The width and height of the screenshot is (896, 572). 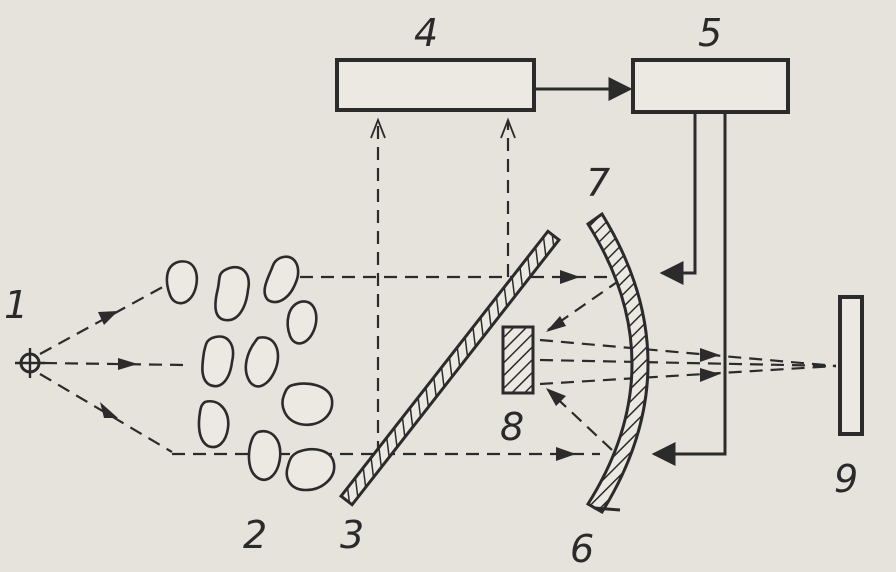 What do you see at coordinates (607, 509) in the screenshot?
I see `mirror-6-edge` at bounding box center [607, 509].